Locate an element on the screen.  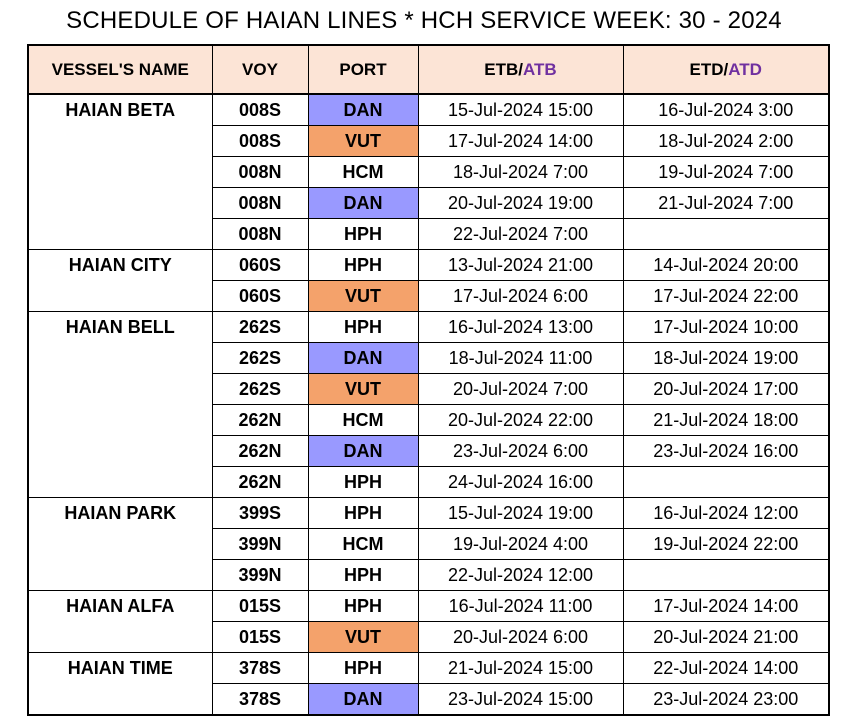
etd-cell: 18-Jul-2024 19:00 is located at coordinates (726, 358).